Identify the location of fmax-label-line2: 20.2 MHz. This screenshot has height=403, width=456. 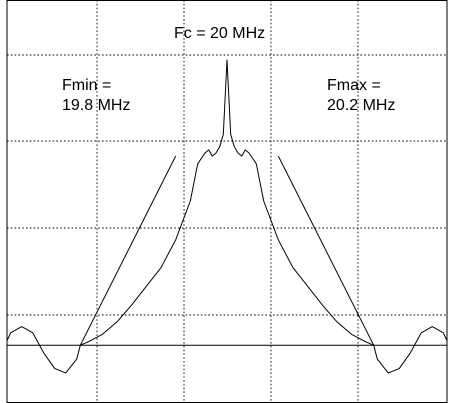
(361, 105).